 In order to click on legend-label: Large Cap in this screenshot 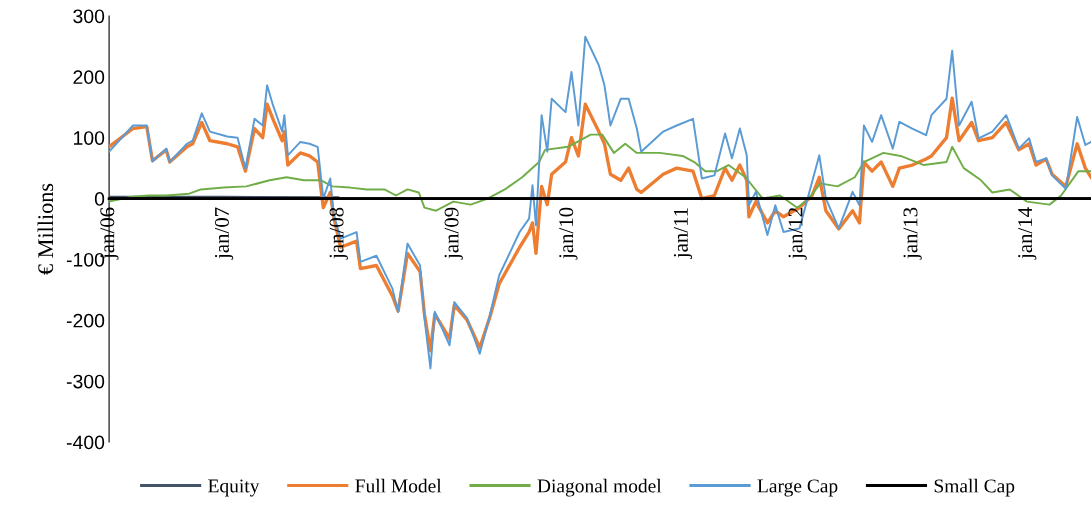, I will do `click(797, 488)`.